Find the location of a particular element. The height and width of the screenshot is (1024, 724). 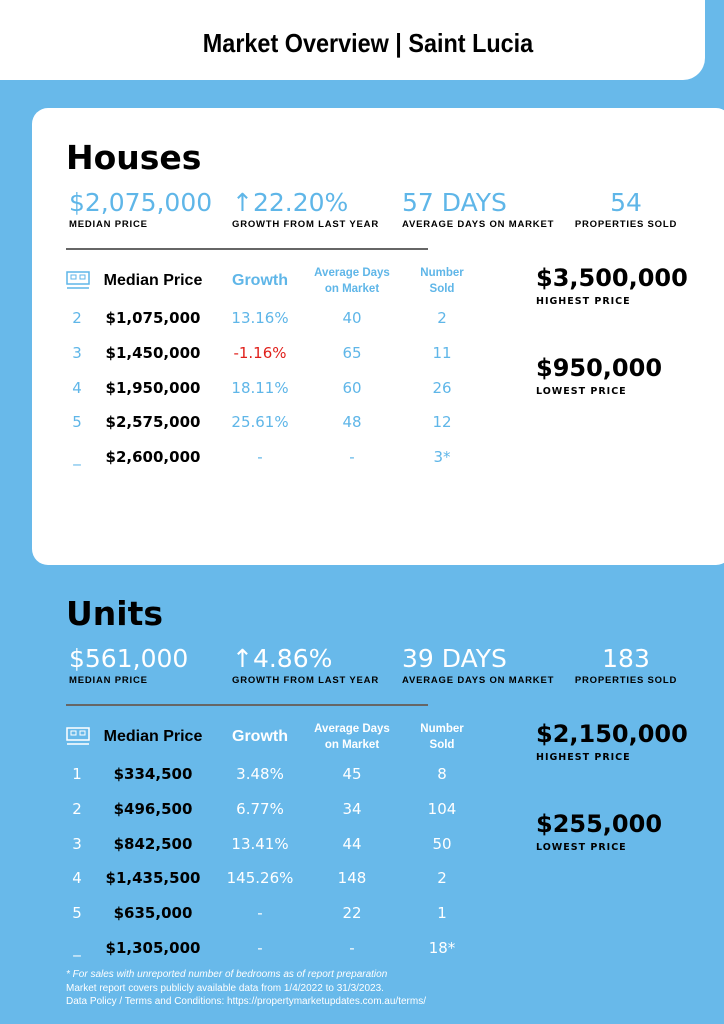

units-row-growth: 145.26% is located at coordinates (260, 878).